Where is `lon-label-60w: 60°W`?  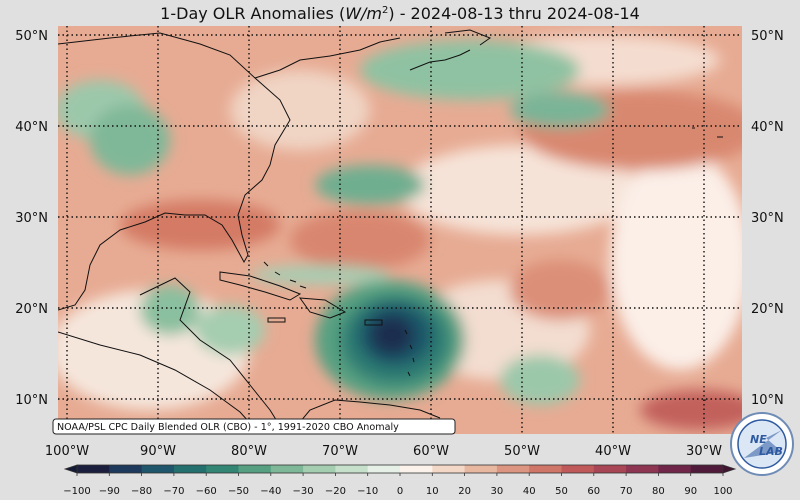 lon-label-60w: 60°W is located at coordinates (431, 451).